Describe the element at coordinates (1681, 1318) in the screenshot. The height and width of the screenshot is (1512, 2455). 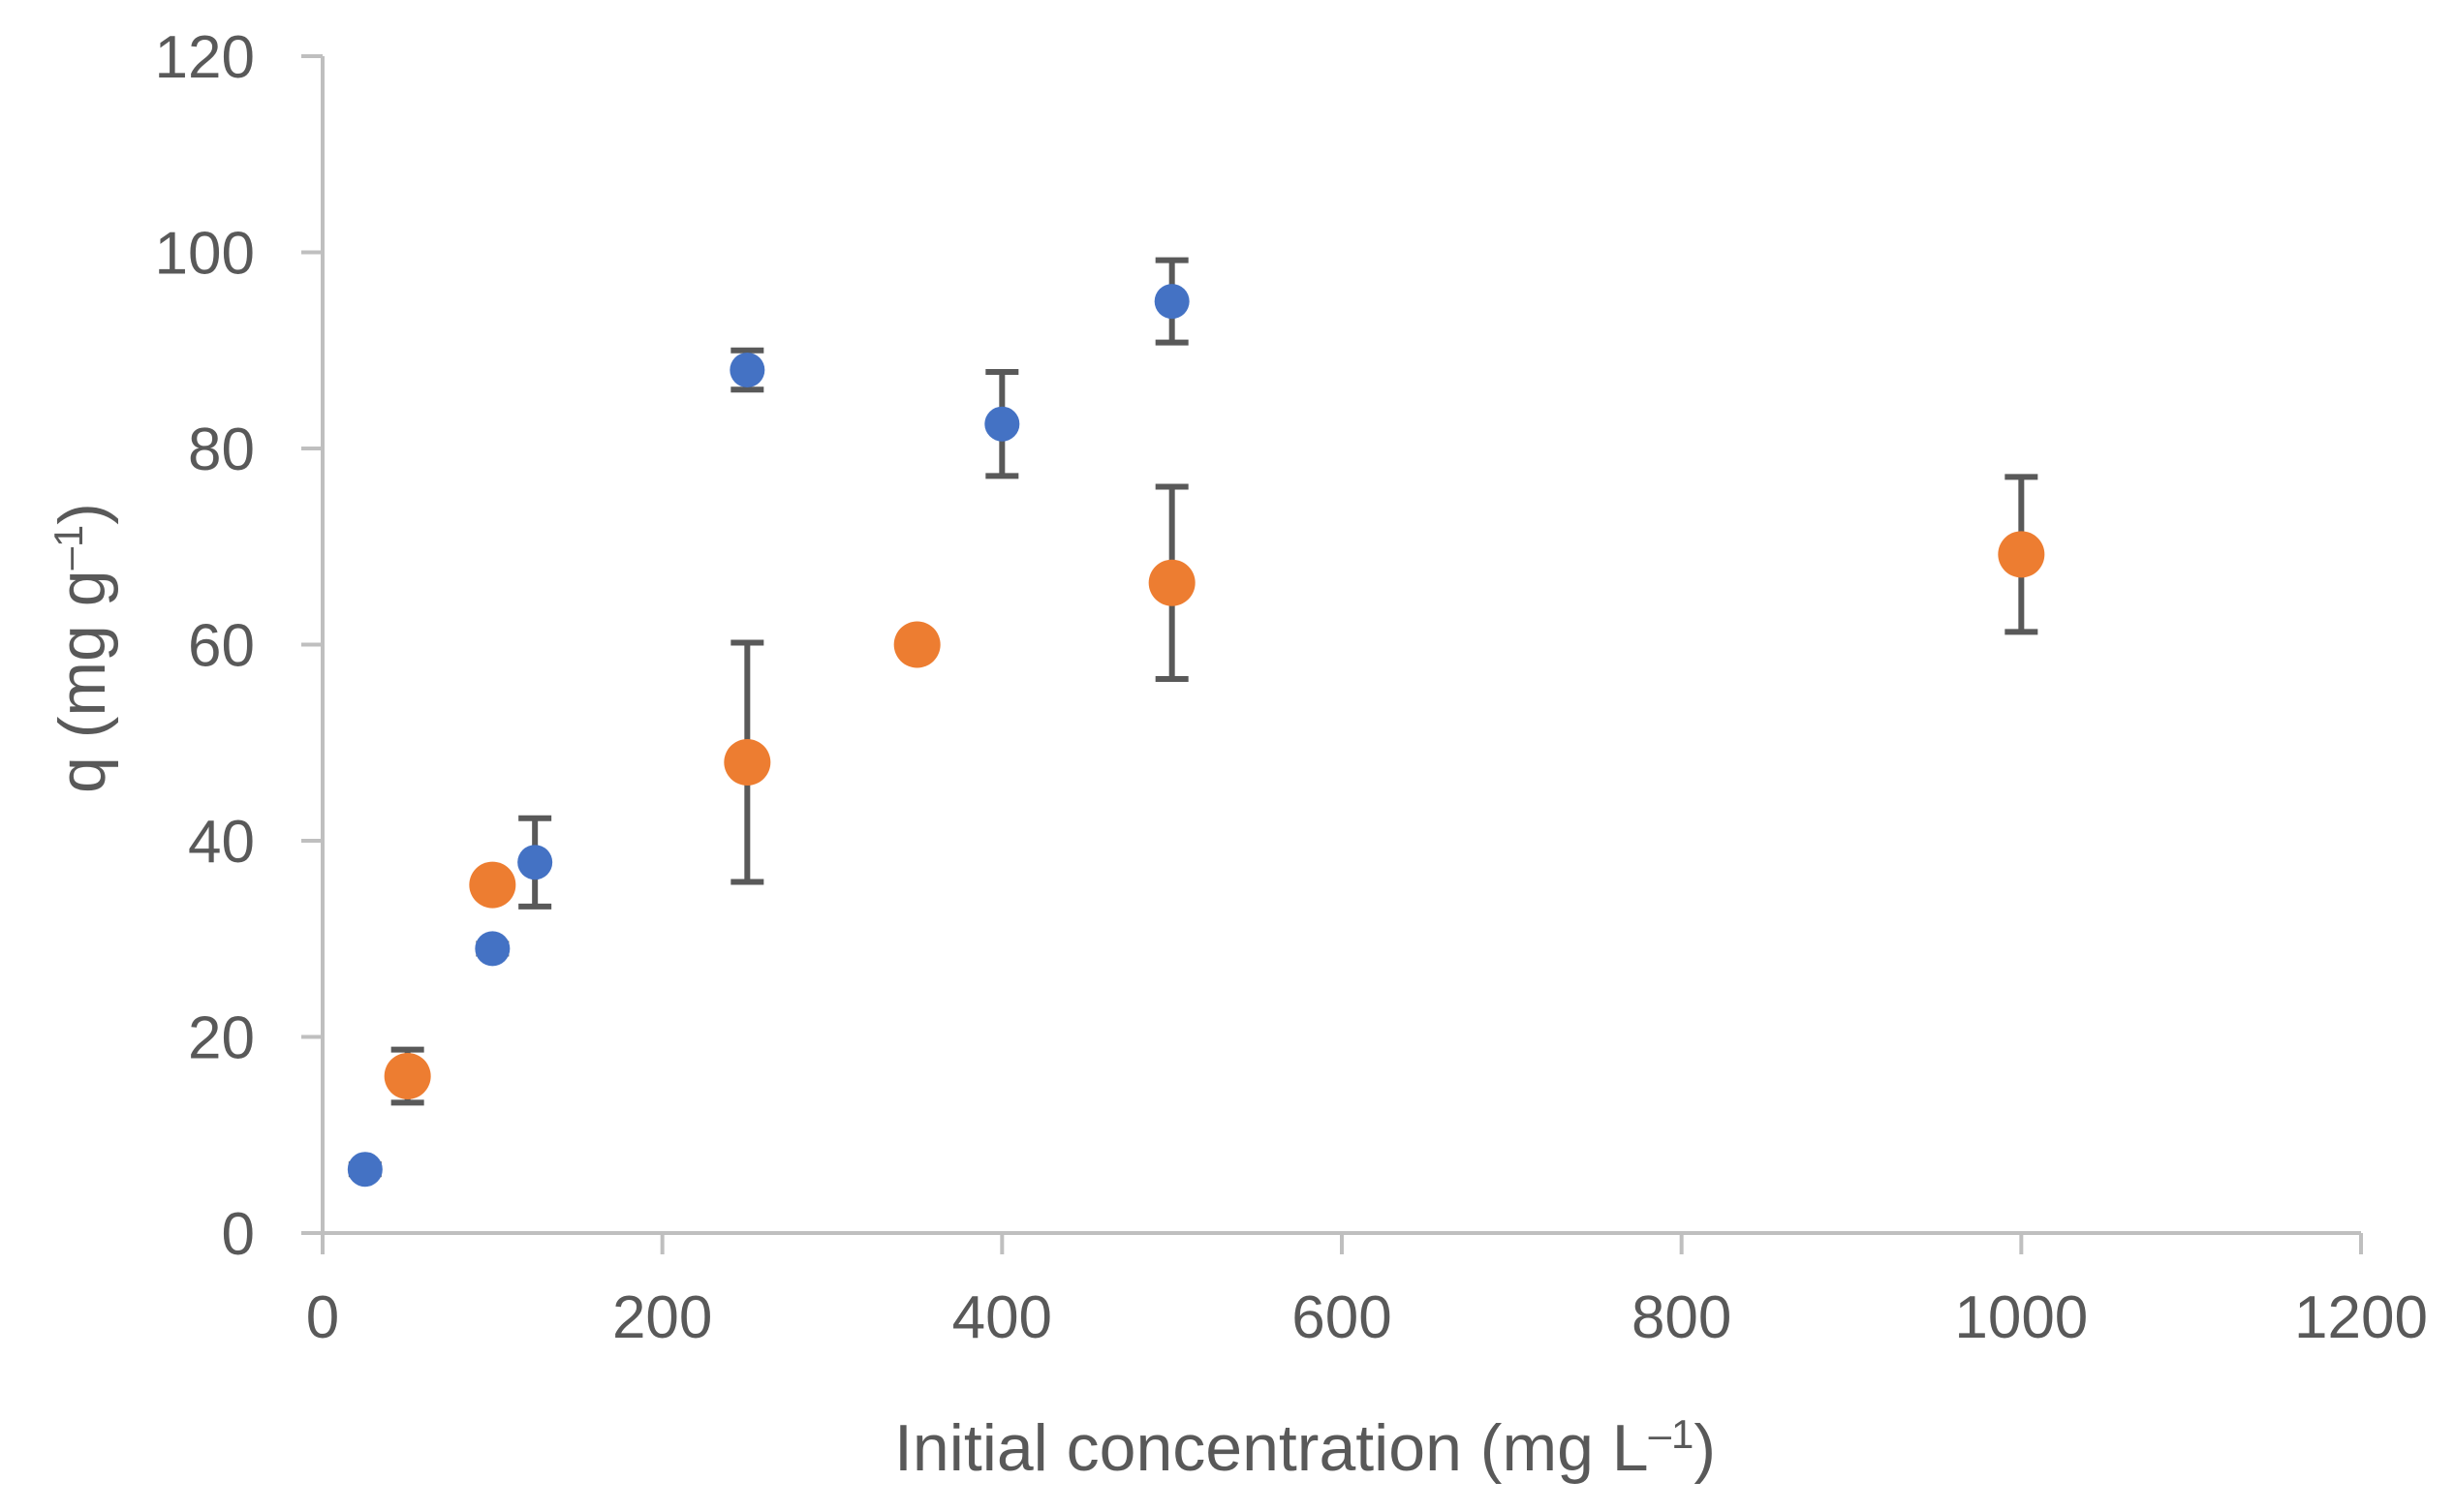
I see `x-tick-label: 800` at that location.